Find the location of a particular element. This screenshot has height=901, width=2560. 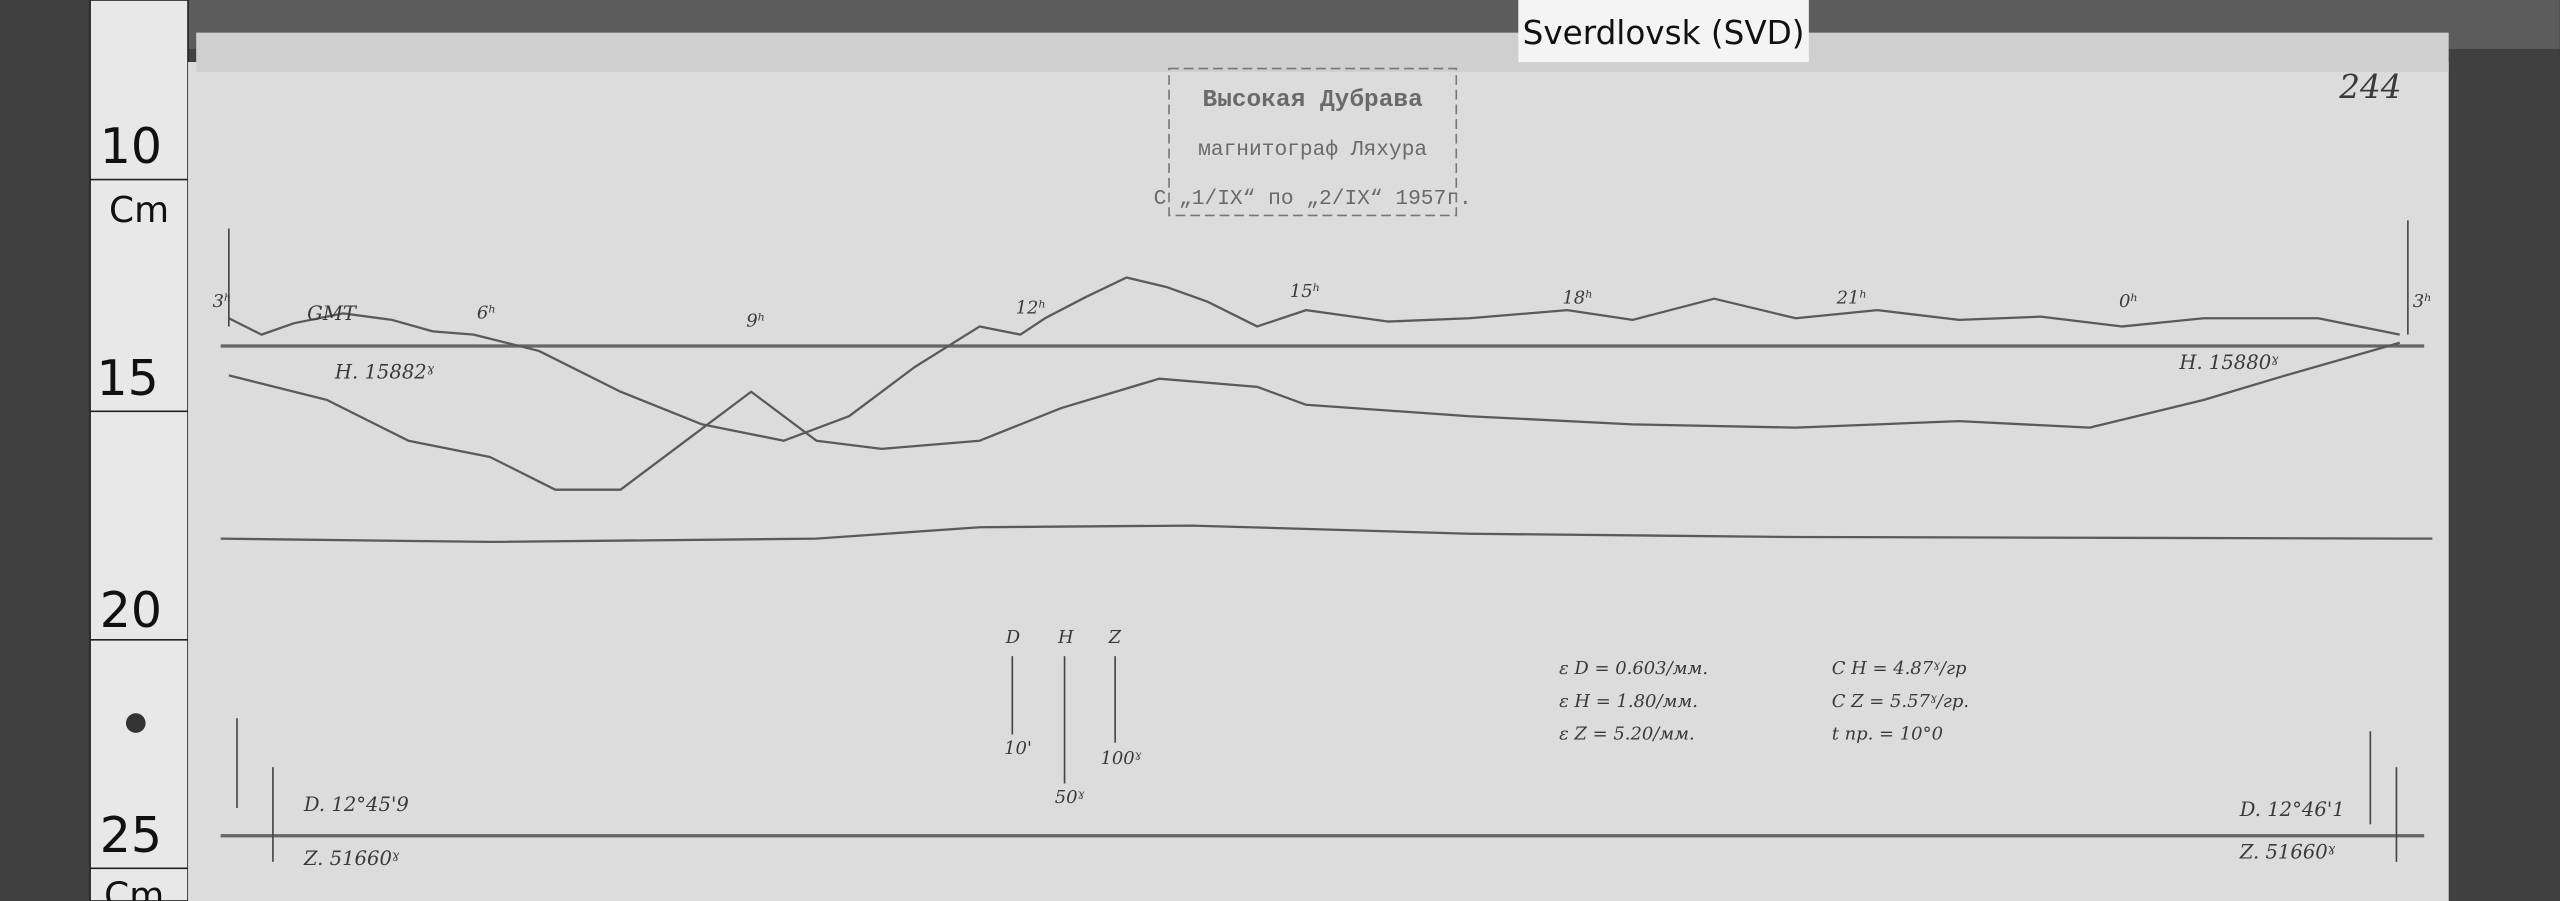

constant: C Z = 5.57ˠ/гр. is located at coordinates (1900, 701).